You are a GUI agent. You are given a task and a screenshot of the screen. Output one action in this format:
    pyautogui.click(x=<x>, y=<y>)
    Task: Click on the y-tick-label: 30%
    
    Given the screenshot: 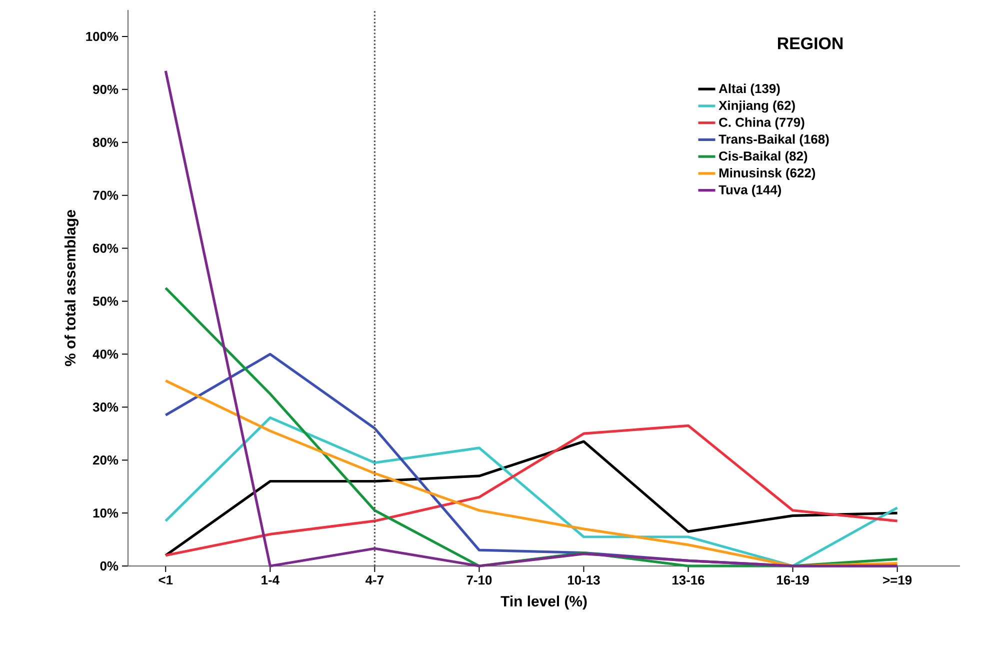 What is the action you would take?
    pyautogui.click(x=105, y=407)
    